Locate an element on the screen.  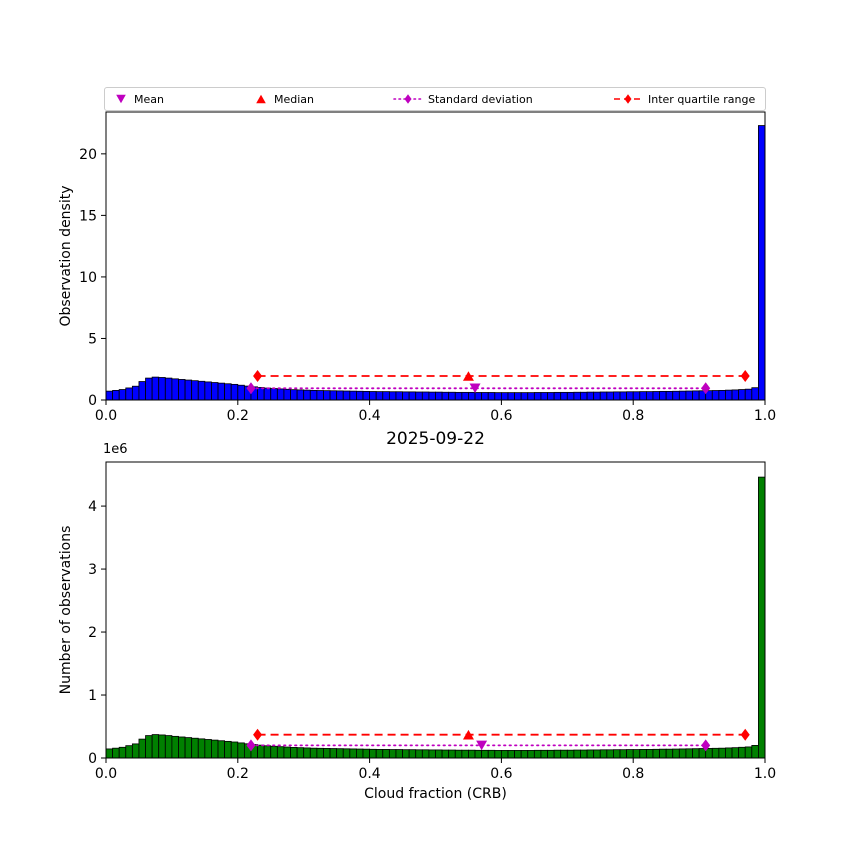
x-tick-label: 0.8 is located at coordinates (633, 774).